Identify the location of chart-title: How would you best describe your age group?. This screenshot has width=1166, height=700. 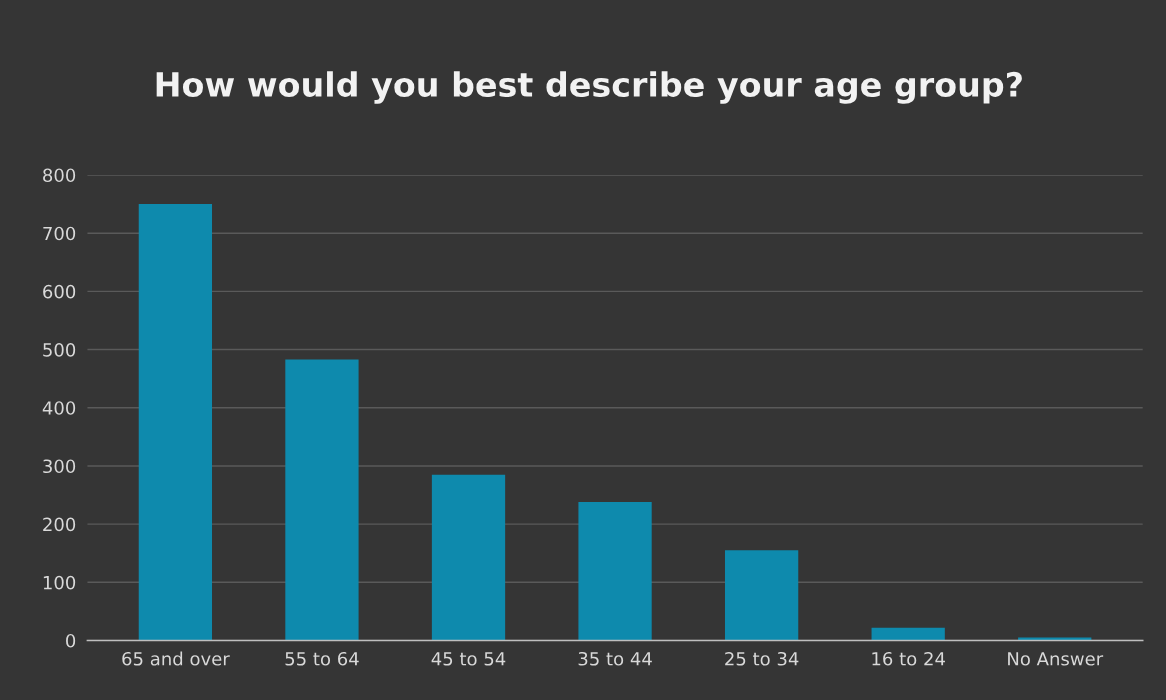
(589, 87).